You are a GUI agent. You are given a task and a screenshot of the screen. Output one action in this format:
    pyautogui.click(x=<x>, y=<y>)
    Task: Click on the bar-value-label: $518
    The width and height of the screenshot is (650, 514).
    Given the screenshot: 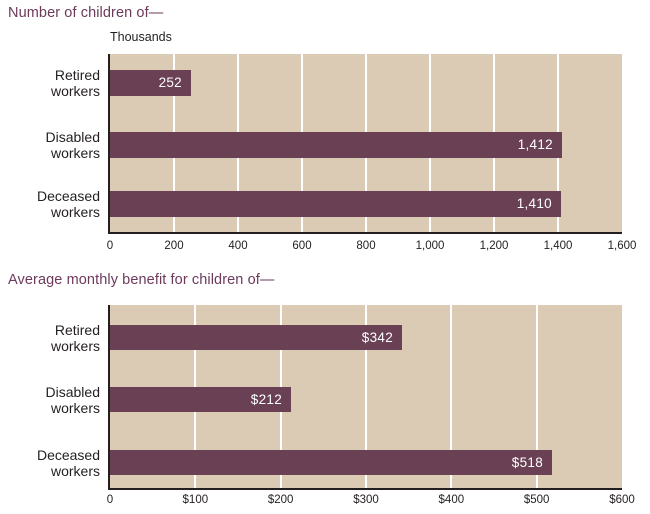 What is the action you would take?
    pyautogui.click(x=527, y=462)
    